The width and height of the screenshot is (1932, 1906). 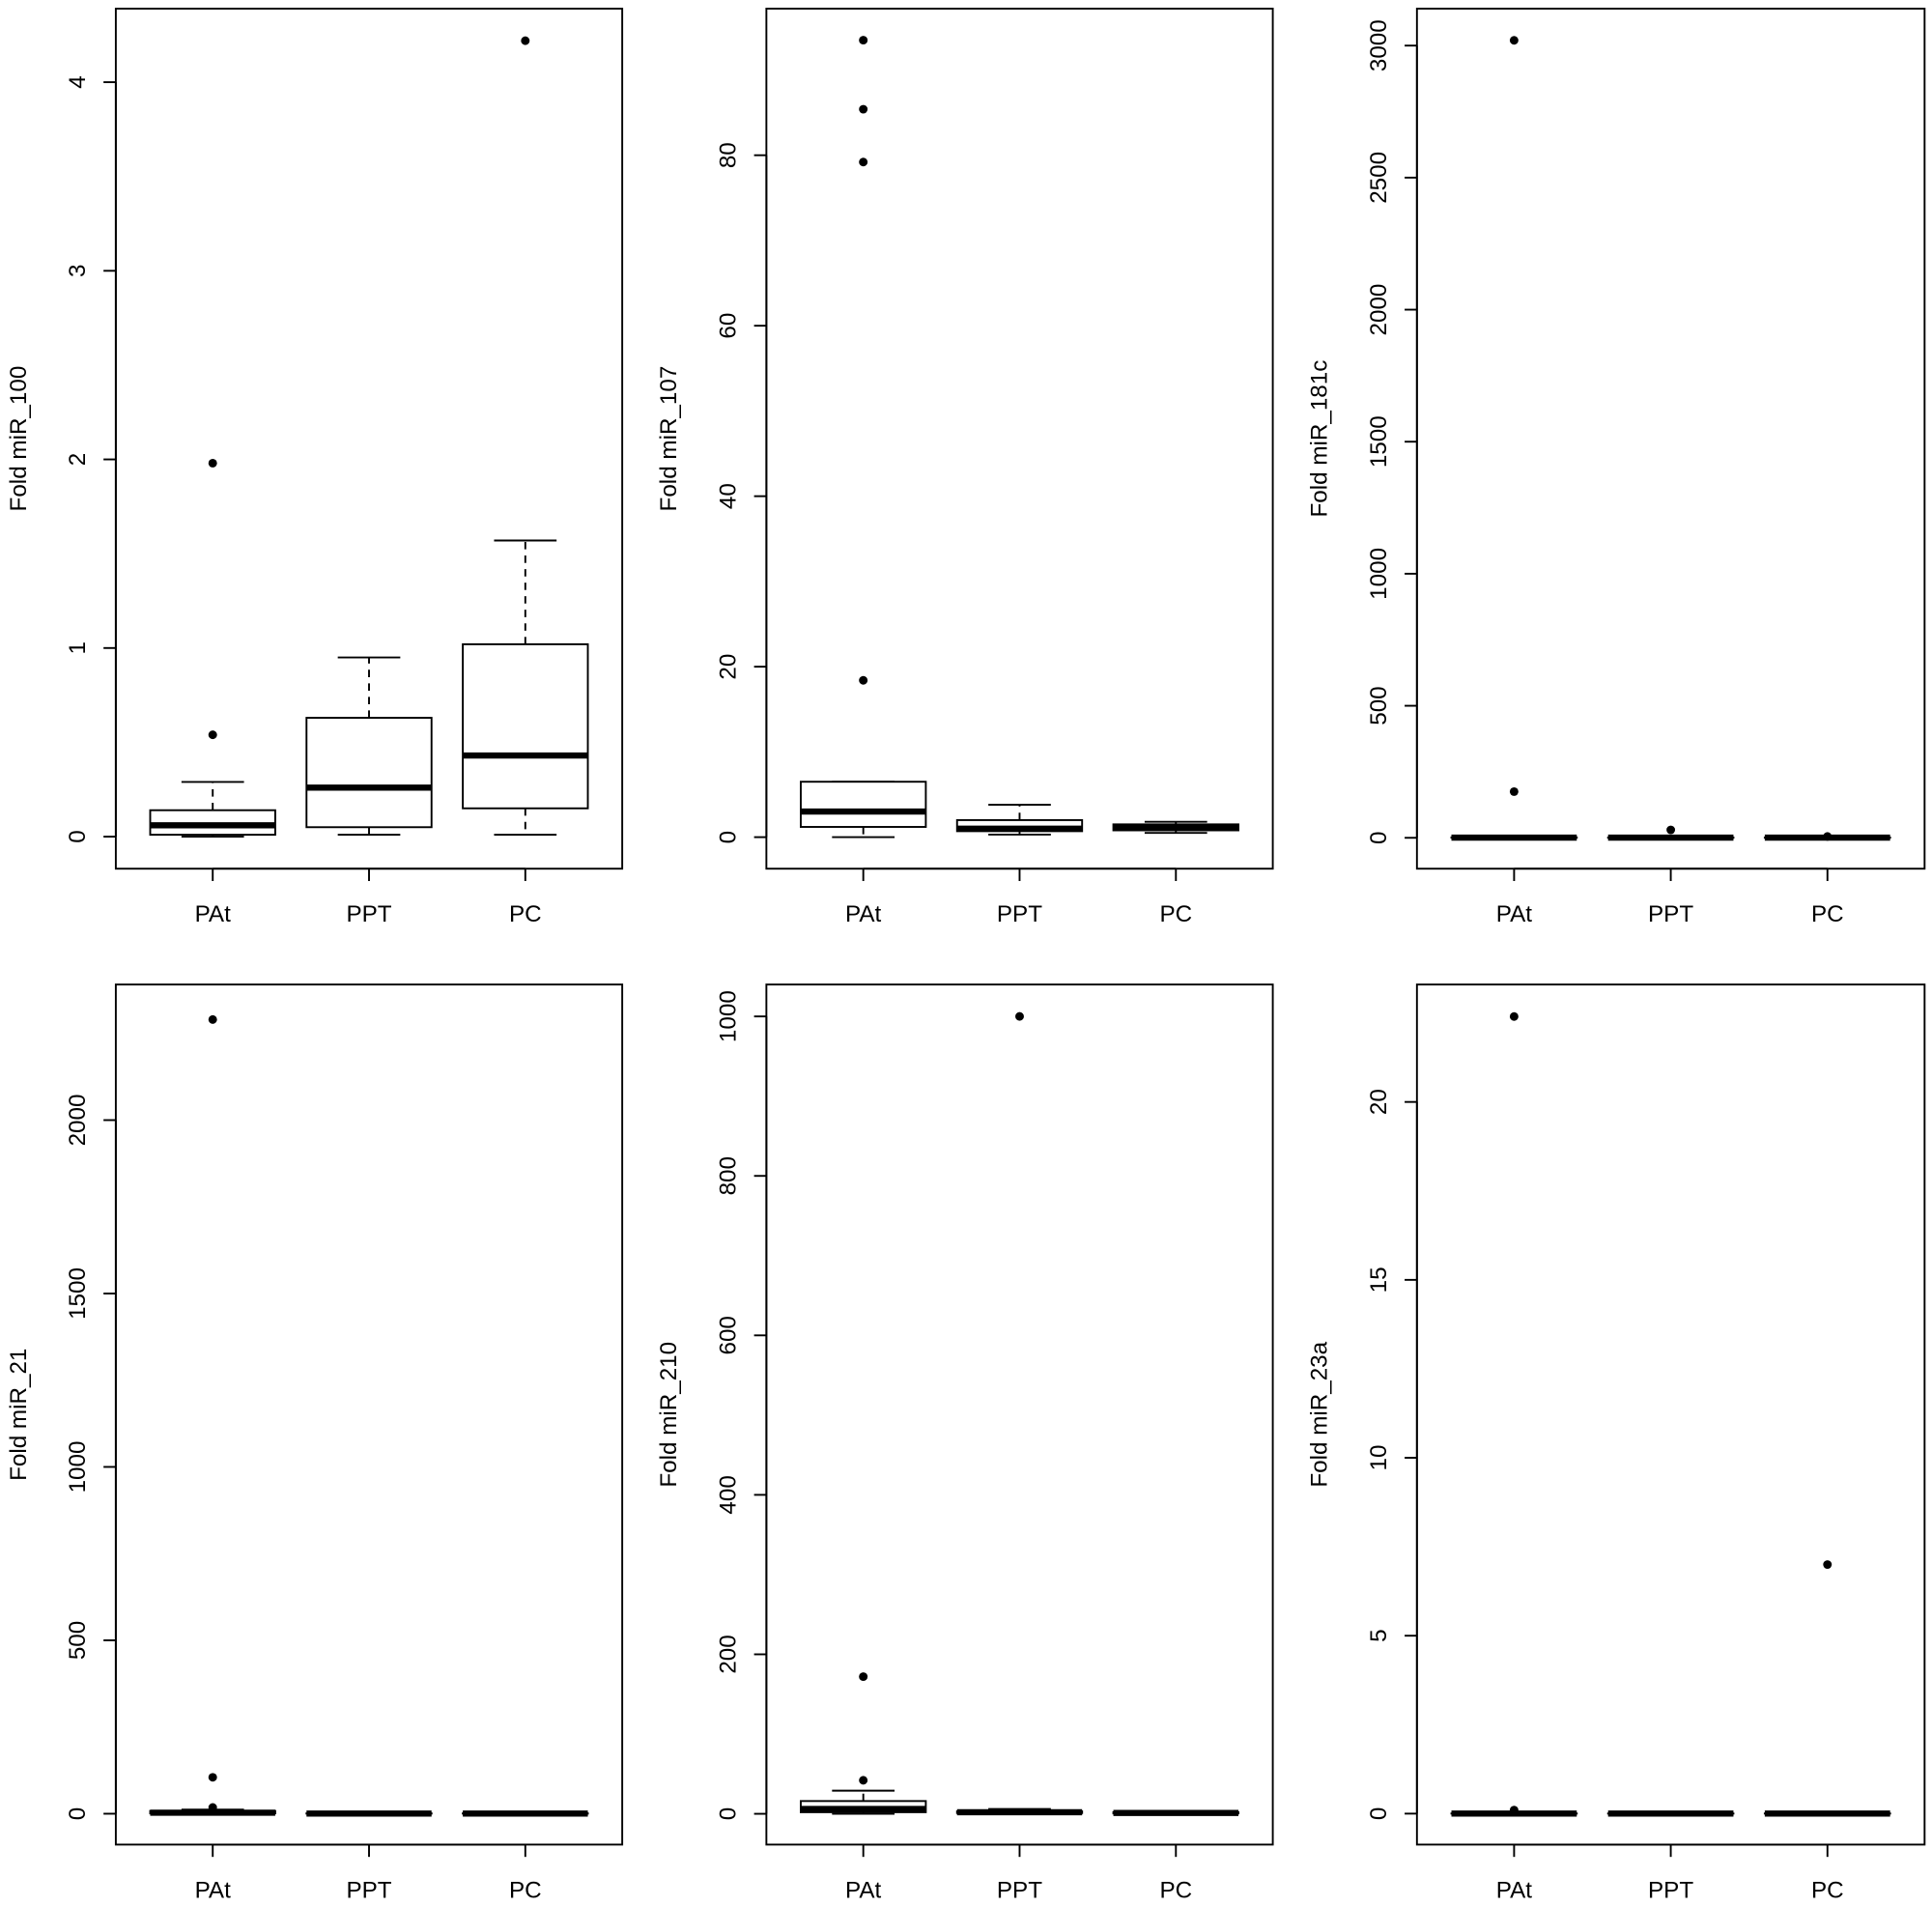 What do you see at coordinates (669, 1415) in the screenshot?
I see `y-axis-label: Fold miR_210` at bounding box center [669, 1415].